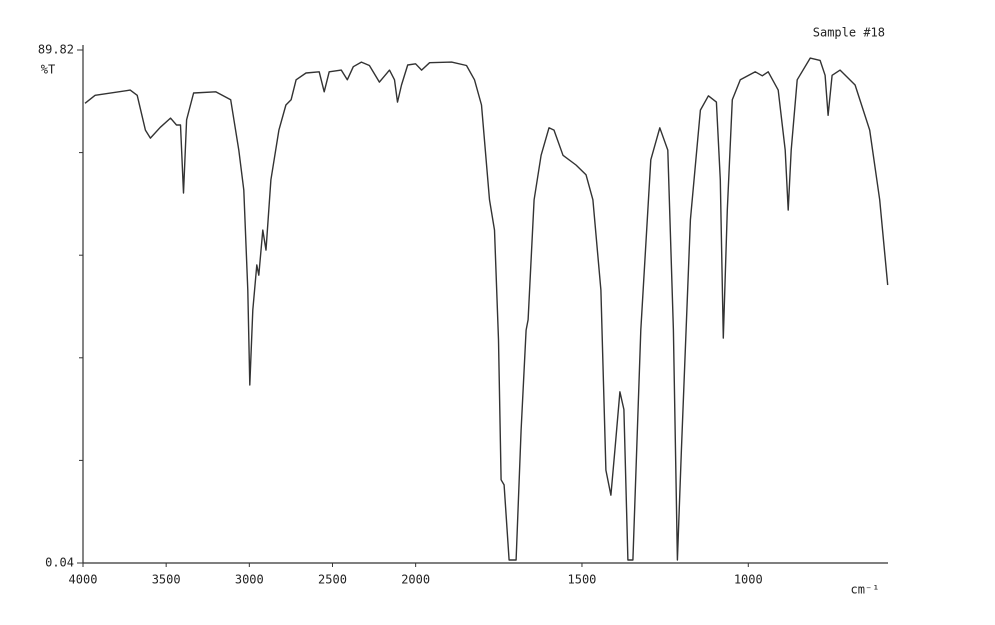  What do you see at coordinates (582, 580) in the screenshot?
I see `x-tick-label: 1500` at bounding box center [582, 580].